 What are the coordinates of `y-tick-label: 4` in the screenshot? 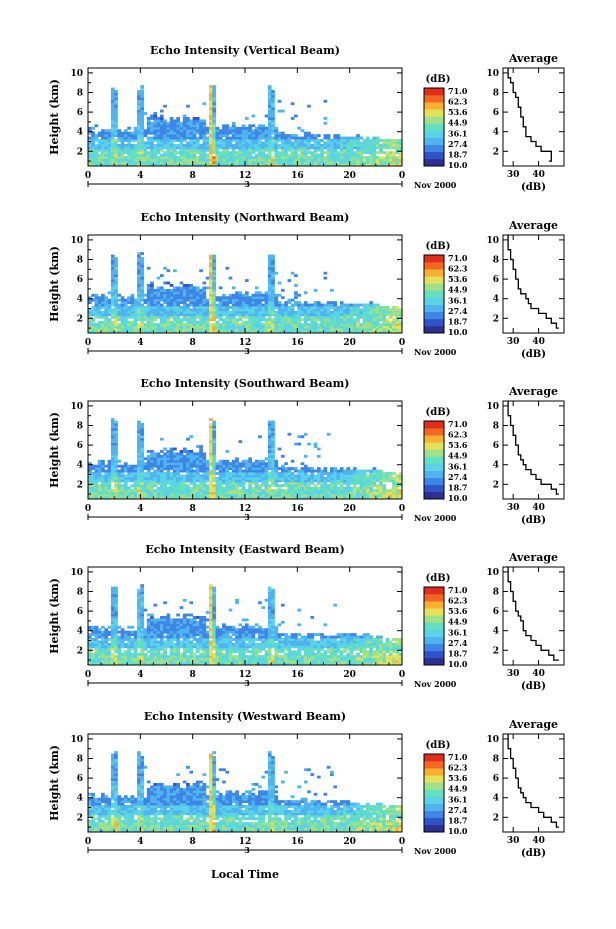 It's located at (80, 133).